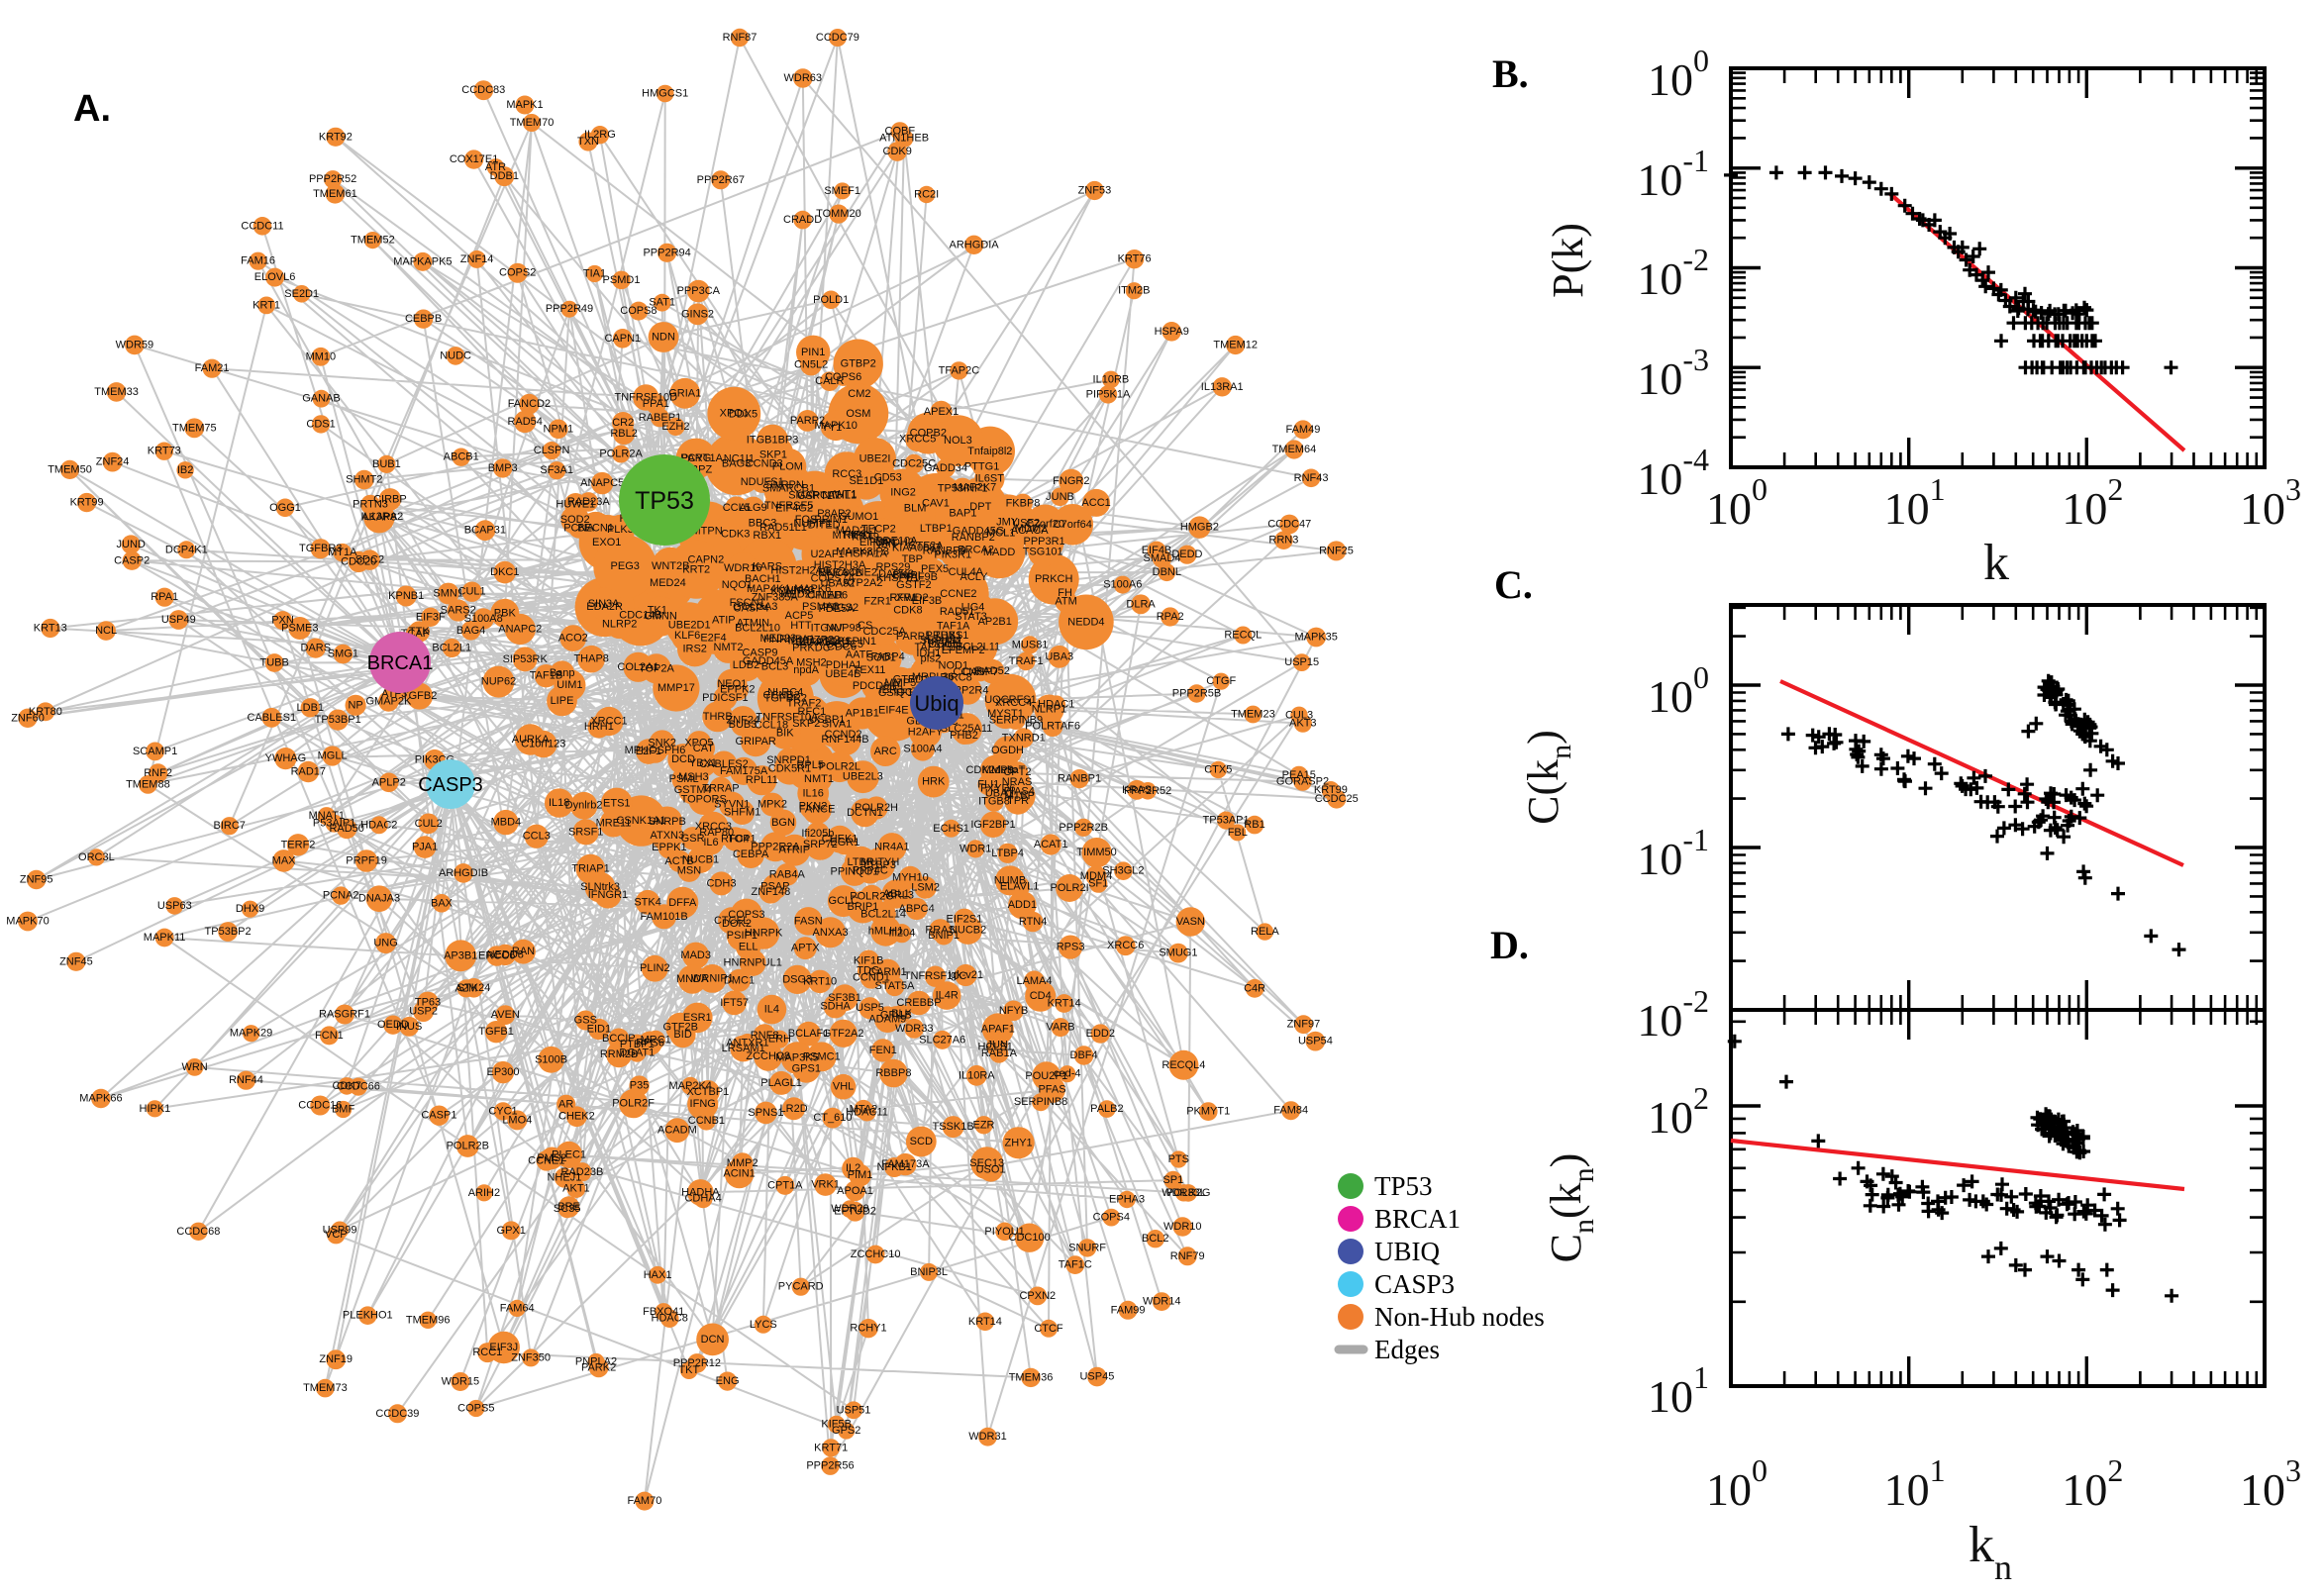 The width and height of the screenshot is (2323, 1596). What do you see at coordinates (809, 642) in the screenshot?
I see `svg-text: BFAR` at bounding box center [809, 642].